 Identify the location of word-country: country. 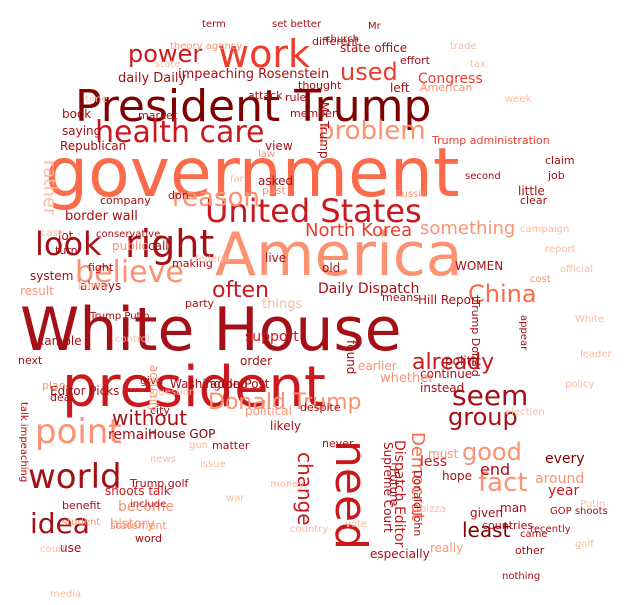
(309, 529).